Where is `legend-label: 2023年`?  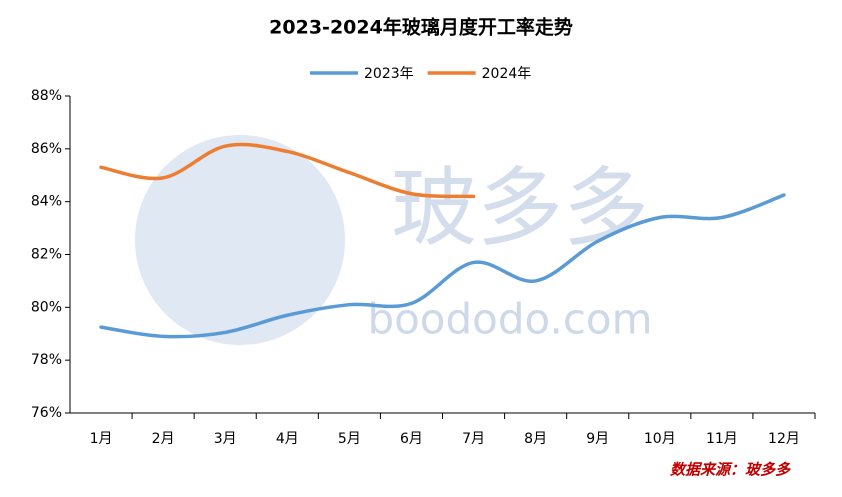
legend-label: 2023年 is located at coordinates (389, 74).